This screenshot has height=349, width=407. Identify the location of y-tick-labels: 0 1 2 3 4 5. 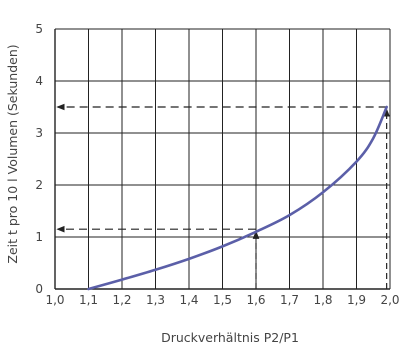
(39, 159).